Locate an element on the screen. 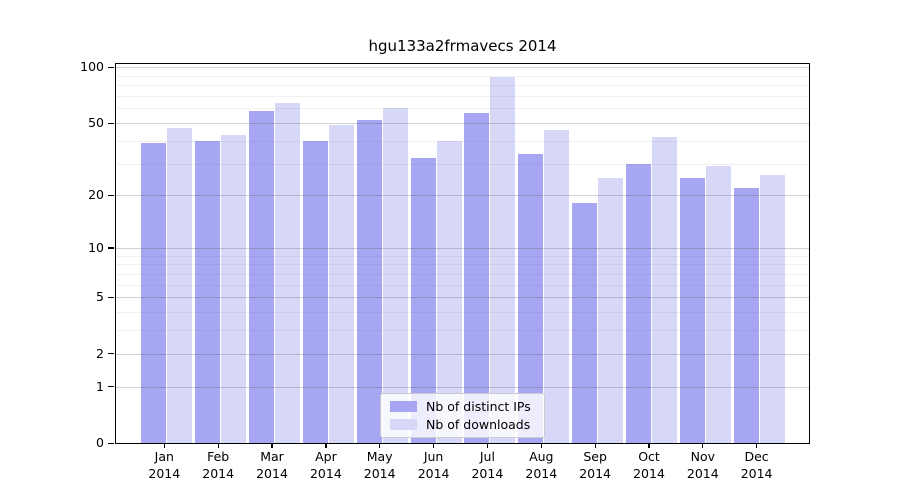 Image resolution: width=900 pixels, height=500 pixels. x-tick-label-jan: Jan 2014 is located at coordinates (164, 465).